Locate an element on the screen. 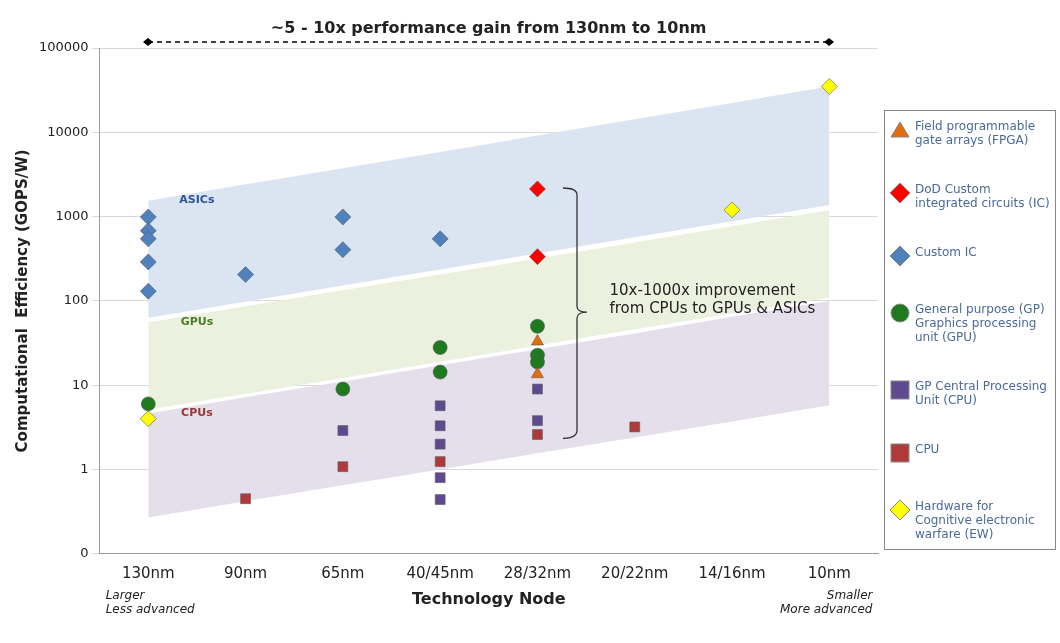 This screenshot has height=643, width=1060. legend-label: GP Central Processing Unit (CPU) is located at coordinates (981, 393).